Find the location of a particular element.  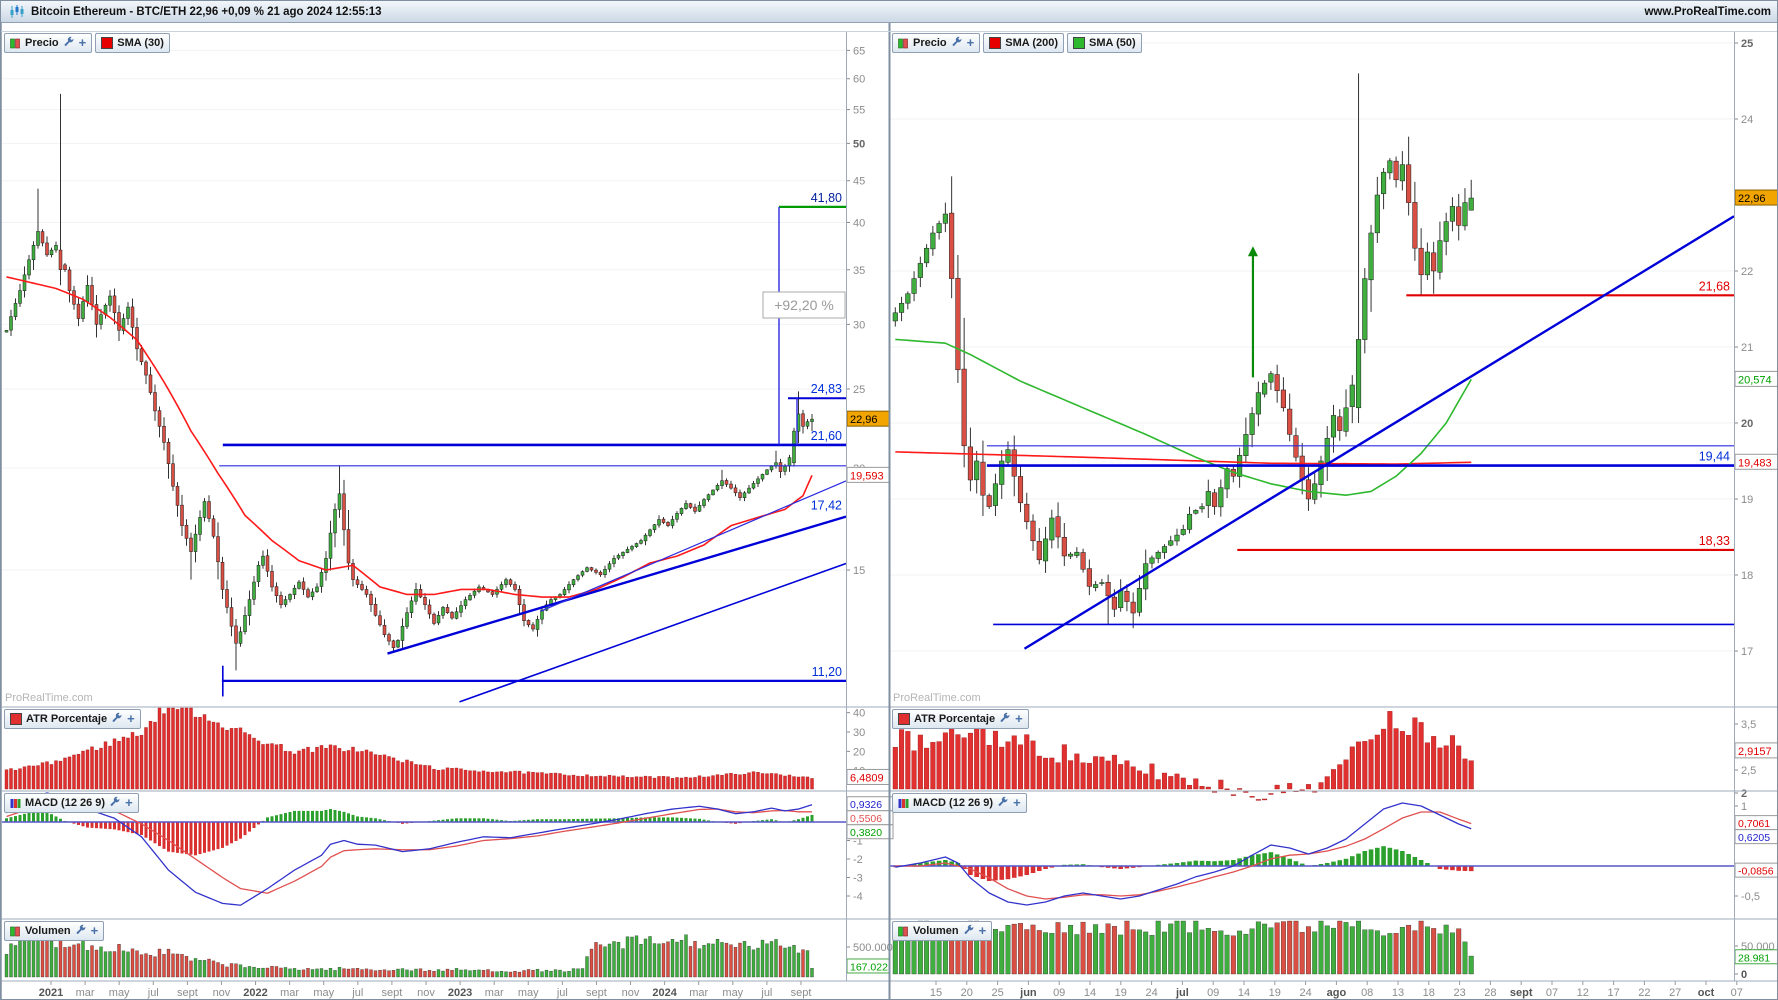

svg-text: 30 is located at coordinates (859, 733).